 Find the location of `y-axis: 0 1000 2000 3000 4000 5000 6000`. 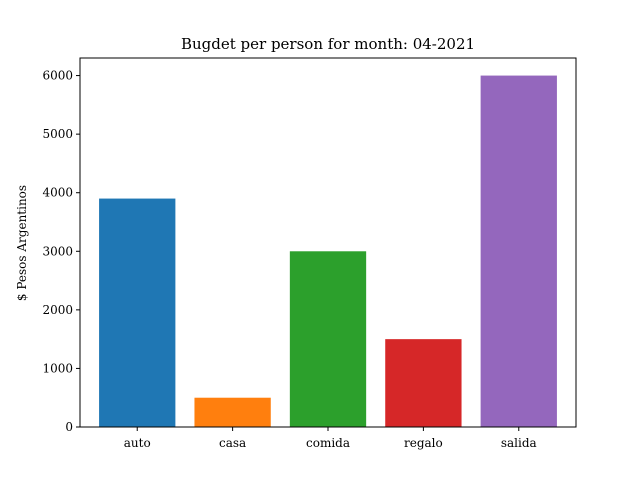

y-axis: 0 1000 2000 3000 4000 5000 6000 is located at coordinates (61, 251).